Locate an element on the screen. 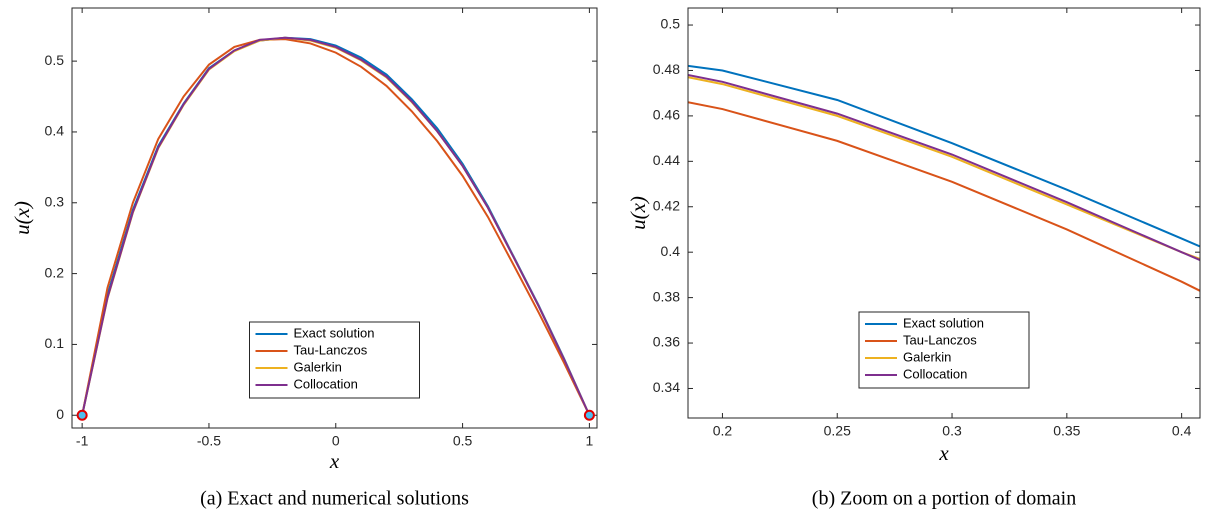 This screenshot has height=521, width=1212. x-tick-label: 1 is located at coordinates (589, 441).